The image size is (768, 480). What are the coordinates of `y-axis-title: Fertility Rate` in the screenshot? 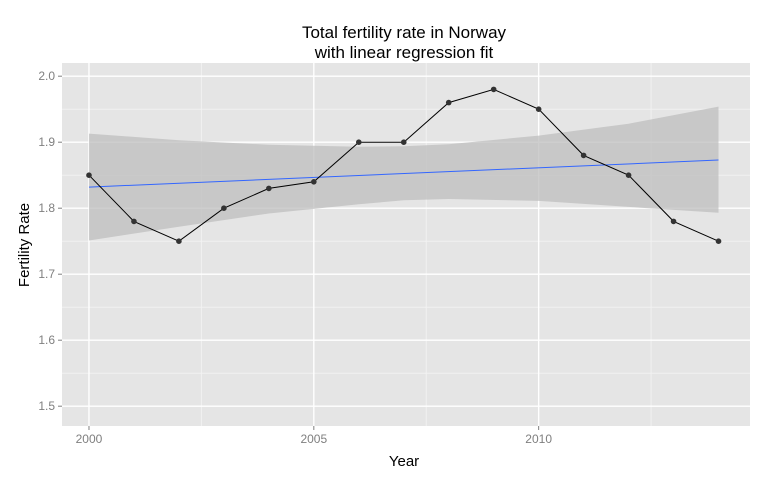 It's located at (24, 245).